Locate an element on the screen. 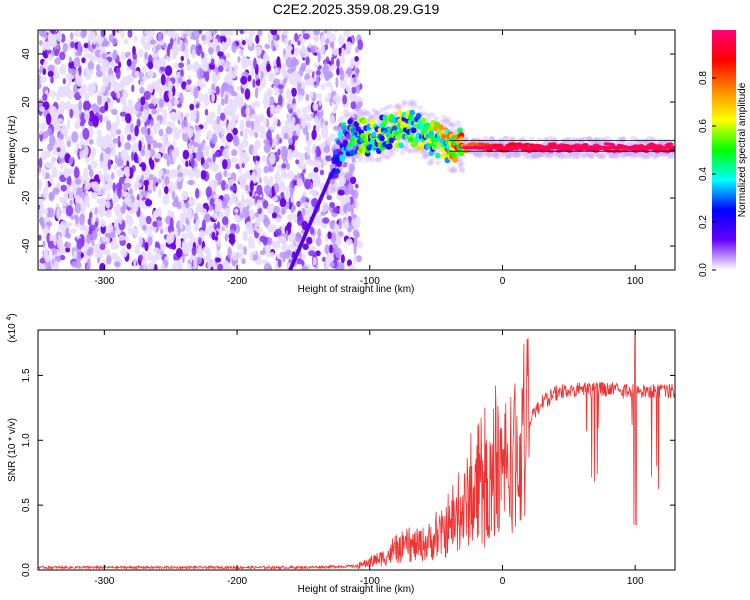 The image size is (750, 600). colorbar-tick-label: 0.2 is located at coordinates (703, 222).